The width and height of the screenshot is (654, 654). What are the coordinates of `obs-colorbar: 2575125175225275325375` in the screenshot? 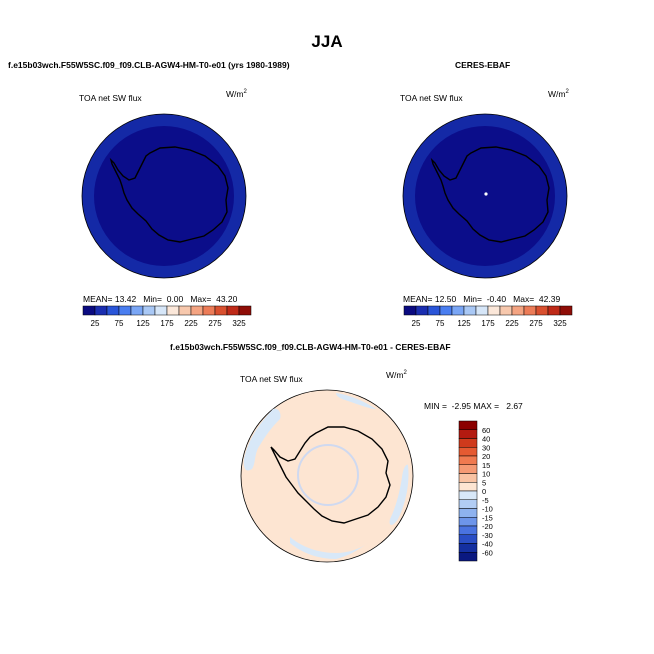 It's located at (488, 316).